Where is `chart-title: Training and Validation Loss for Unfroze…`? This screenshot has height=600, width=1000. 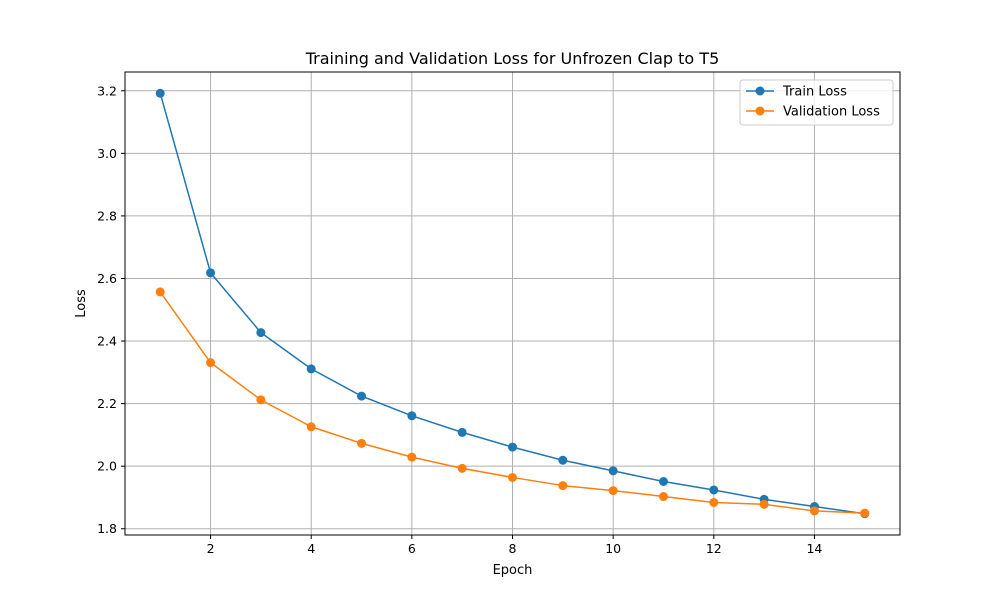 chart-title: Training and Validation Loss for Unfroze… is located at coordinates (512, 58).